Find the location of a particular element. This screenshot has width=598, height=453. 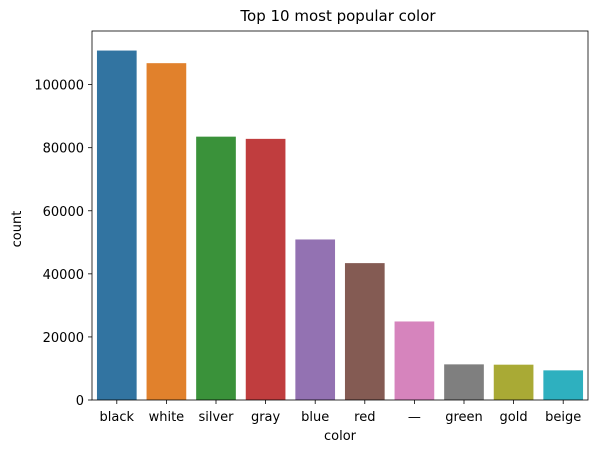

y-axis-ticks: 0 20000 40000 60000 80000 100000 is located at coordinates (63, 244).